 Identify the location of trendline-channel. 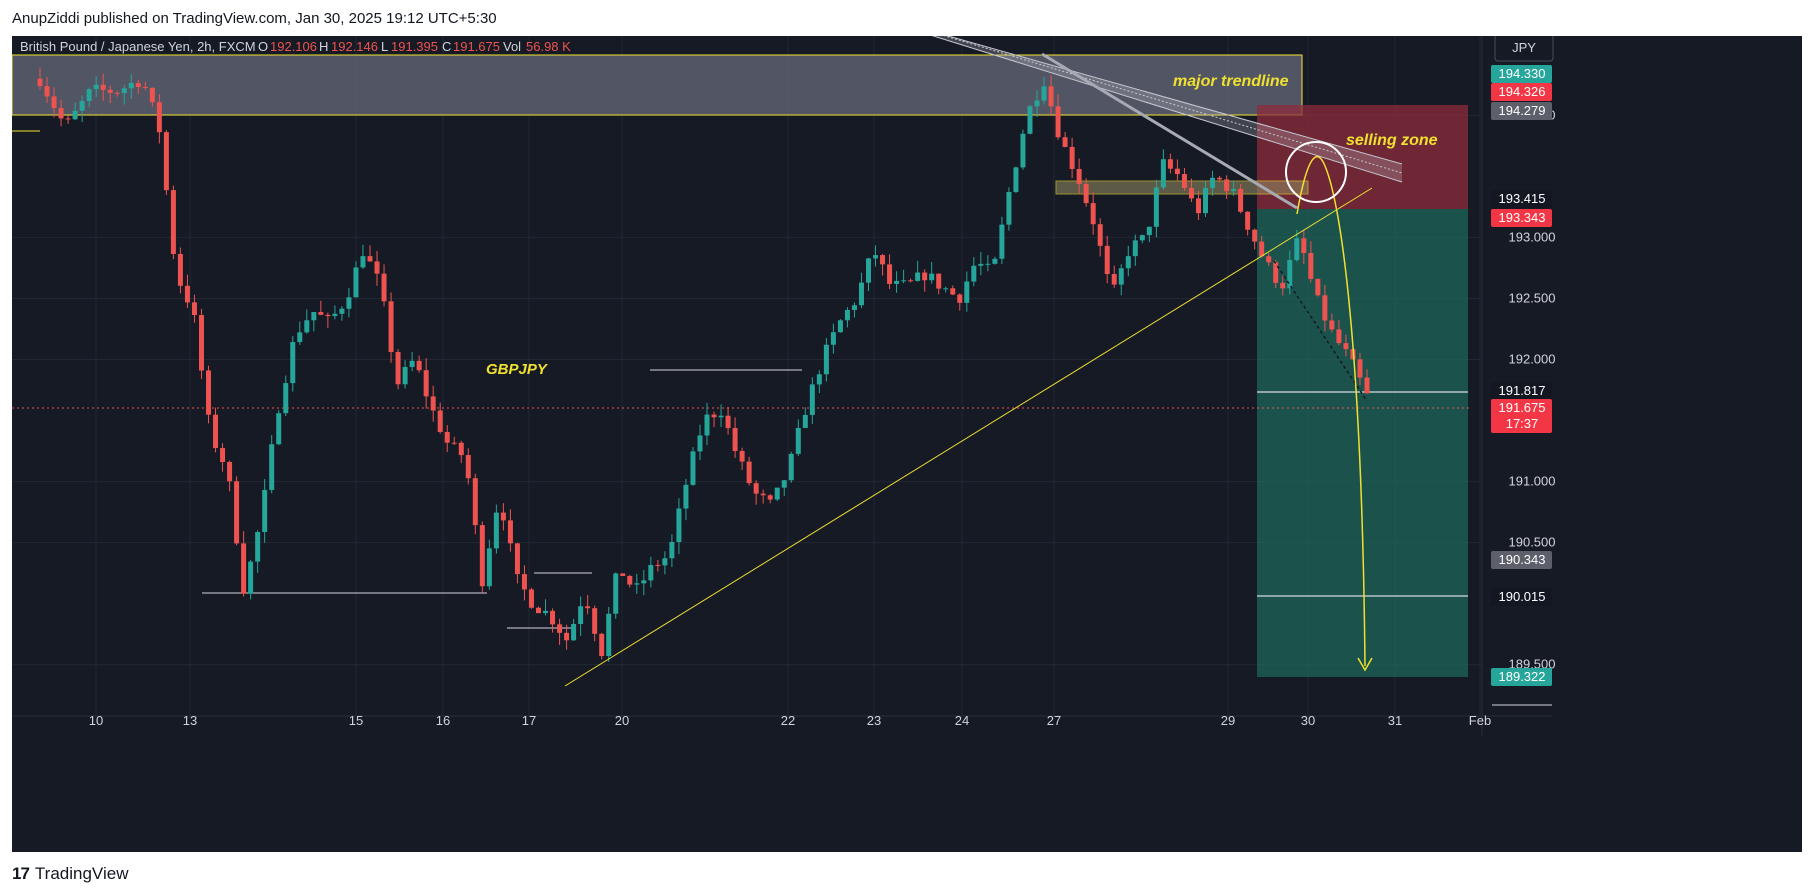
(1164, 106).